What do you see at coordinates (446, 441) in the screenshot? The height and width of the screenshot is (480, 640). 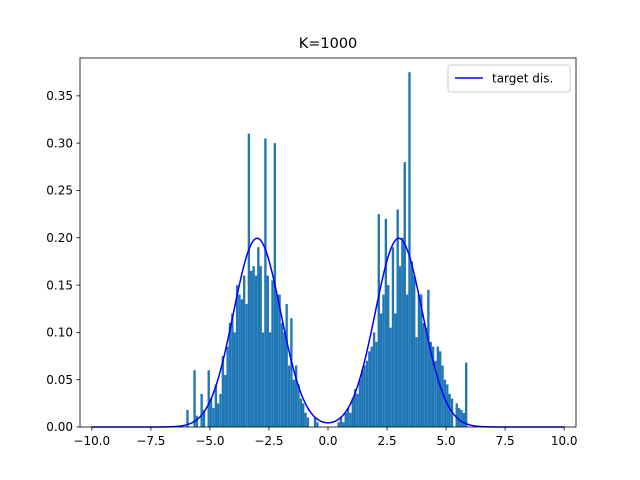 I see `x-tick-label: 5.0` at bounding box center [446, 441].